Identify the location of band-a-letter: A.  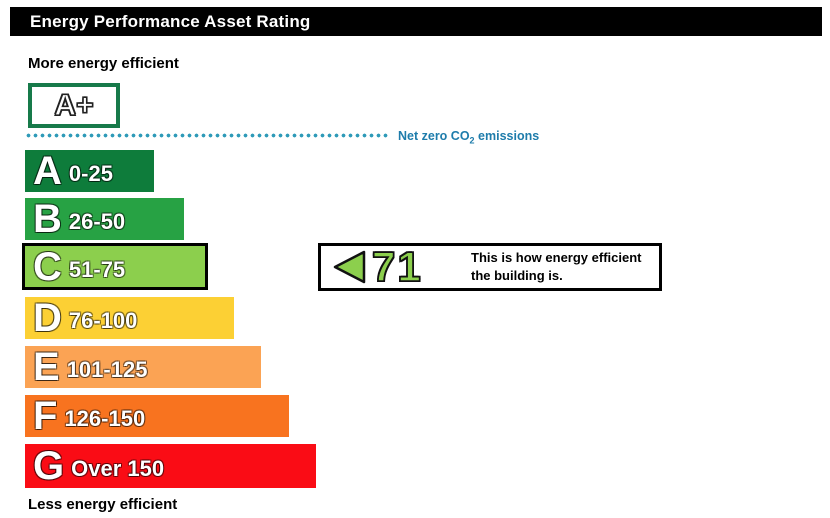
(47, 171).